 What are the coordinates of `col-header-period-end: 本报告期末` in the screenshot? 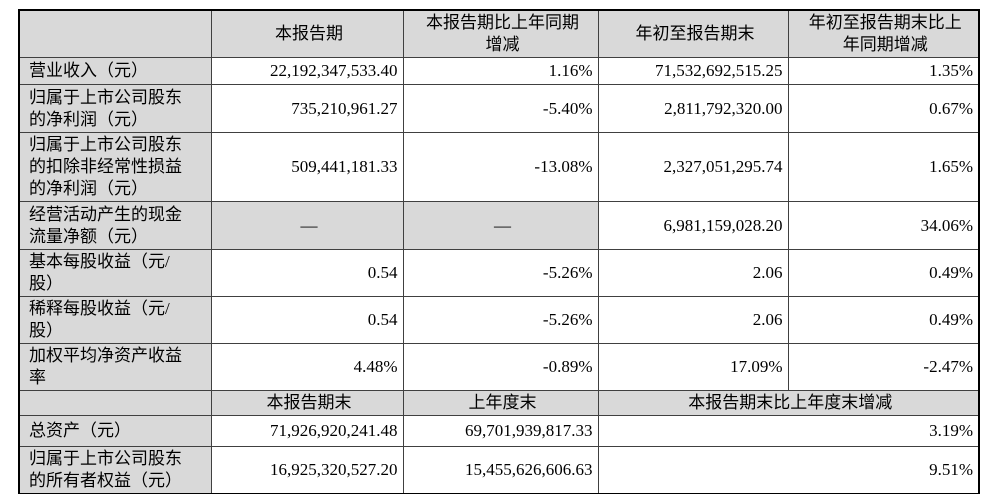 It's located at (307, 403).